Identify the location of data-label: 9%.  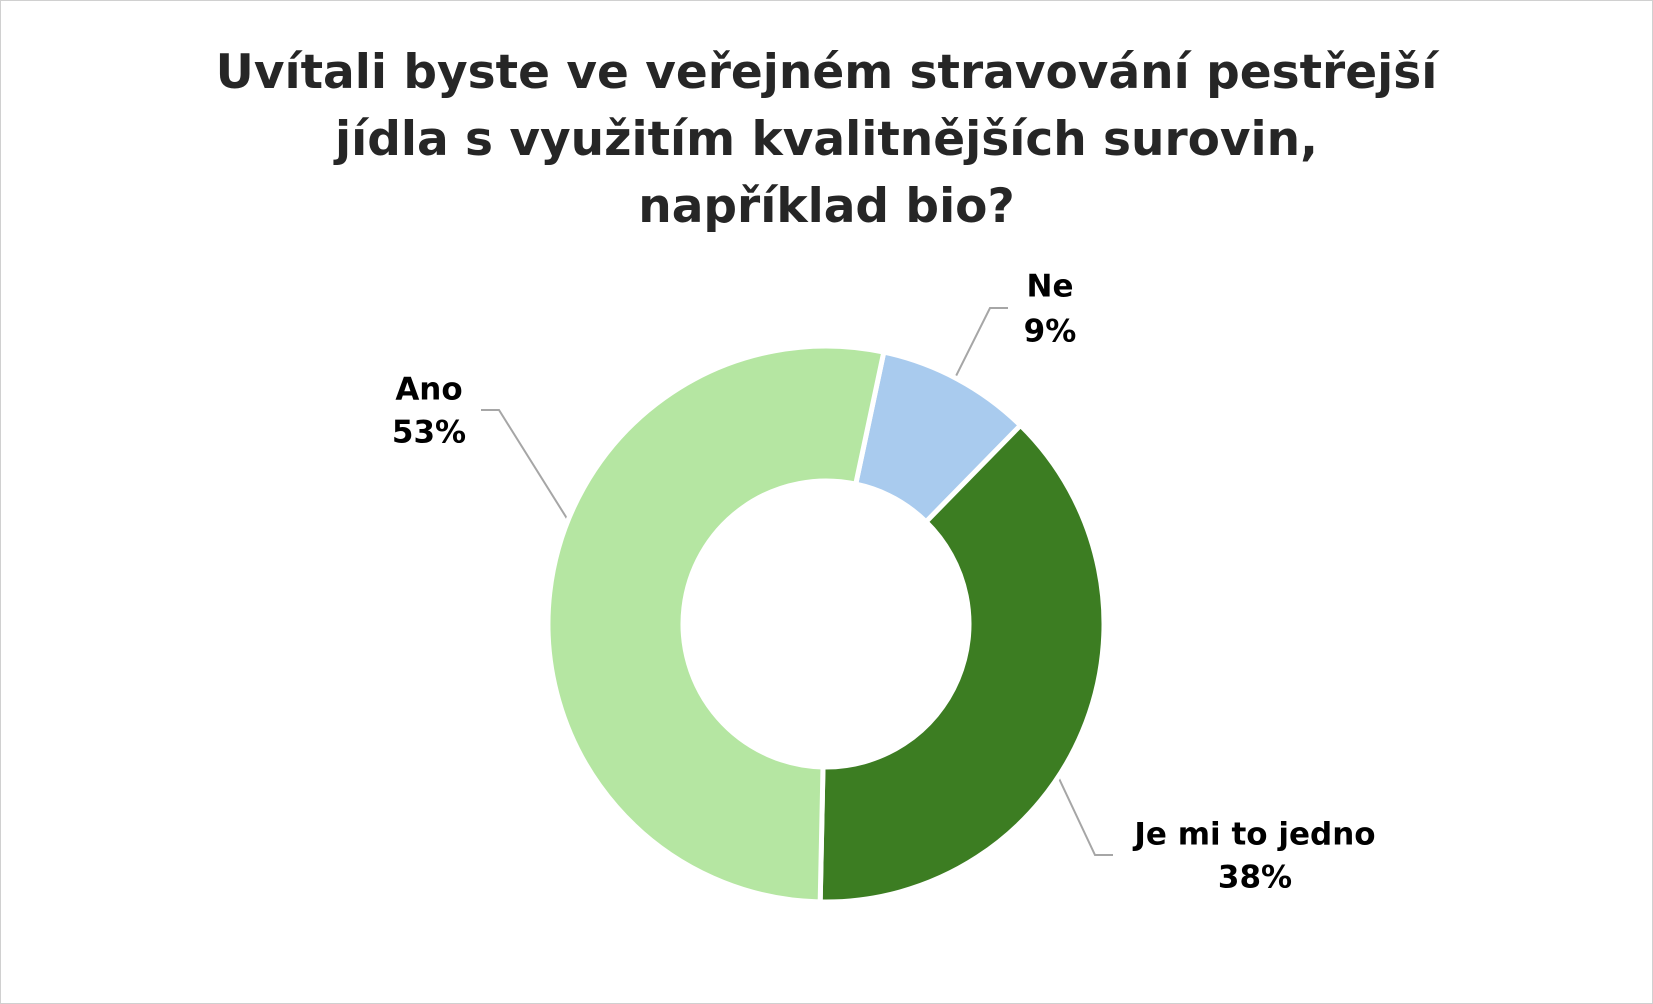
(1050, 332).